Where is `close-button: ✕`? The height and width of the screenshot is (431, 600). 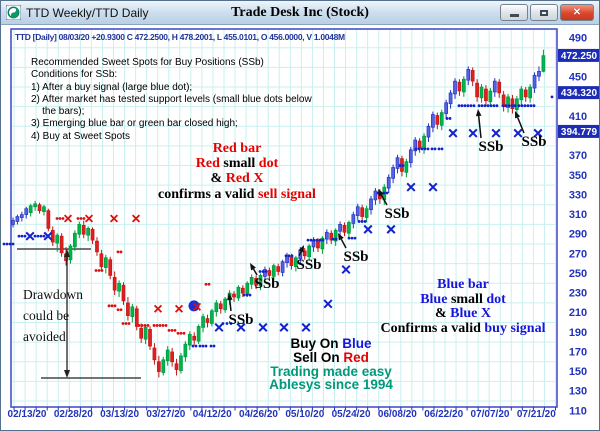 close-button: ✕ is located at coordinates (577, 12).